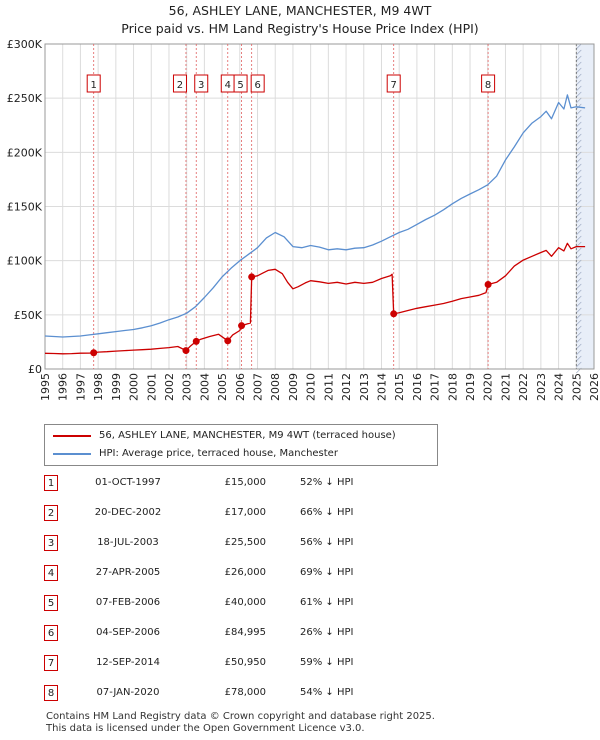  I want to click on sale-hpi-diff: 26% ↓ HPI, so click(327, 632).